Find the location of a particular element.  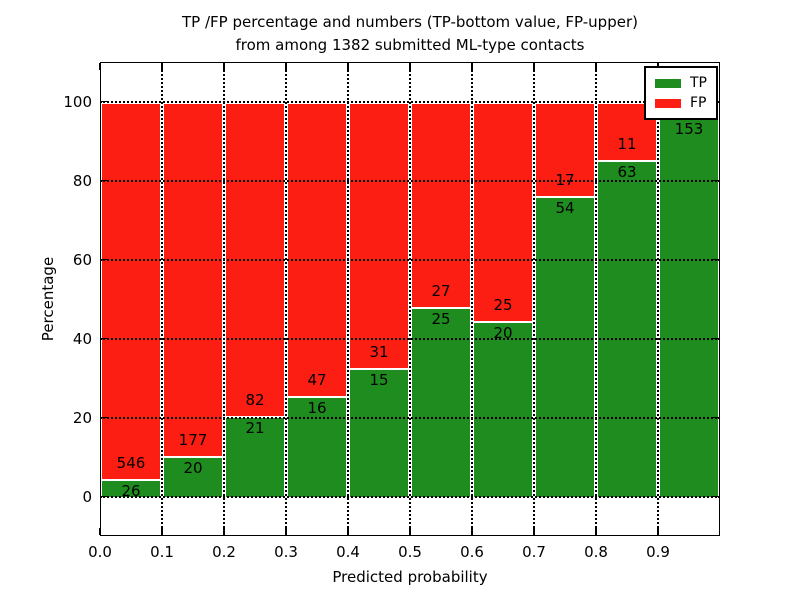

tp-count-label: 26 is located at coordinates (131, 490).